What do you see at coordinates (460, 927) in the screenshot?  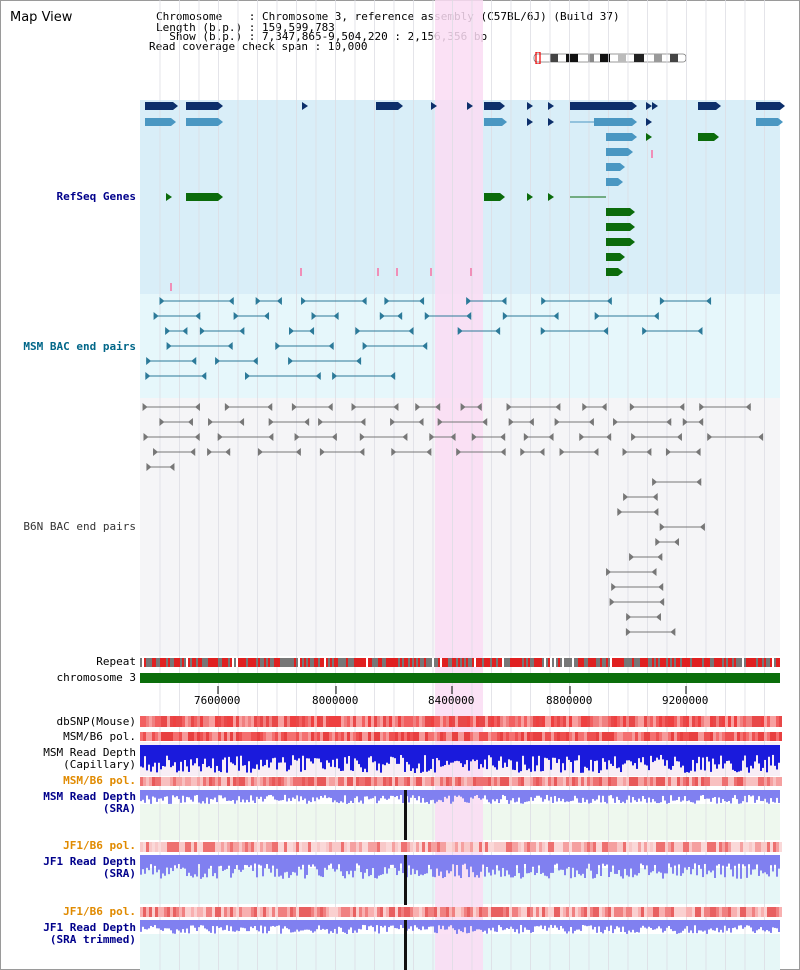 I see `jf1-trimmed-depth-track` at bounding box center [460, 927].